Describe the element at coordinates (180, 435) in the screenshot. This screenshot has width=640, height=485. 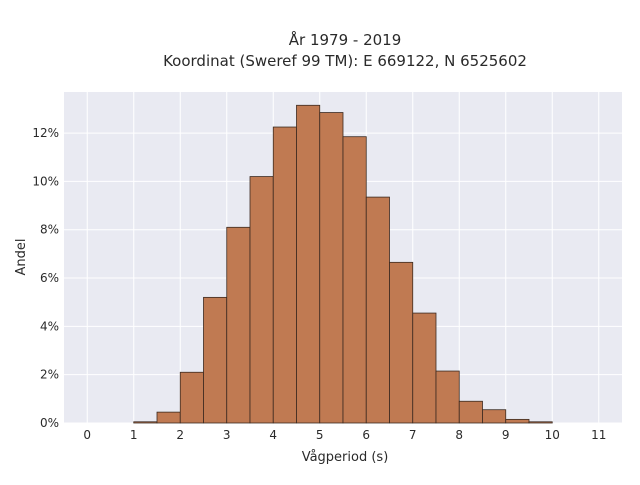
I see `x-tick-label-2: 2` at that location.